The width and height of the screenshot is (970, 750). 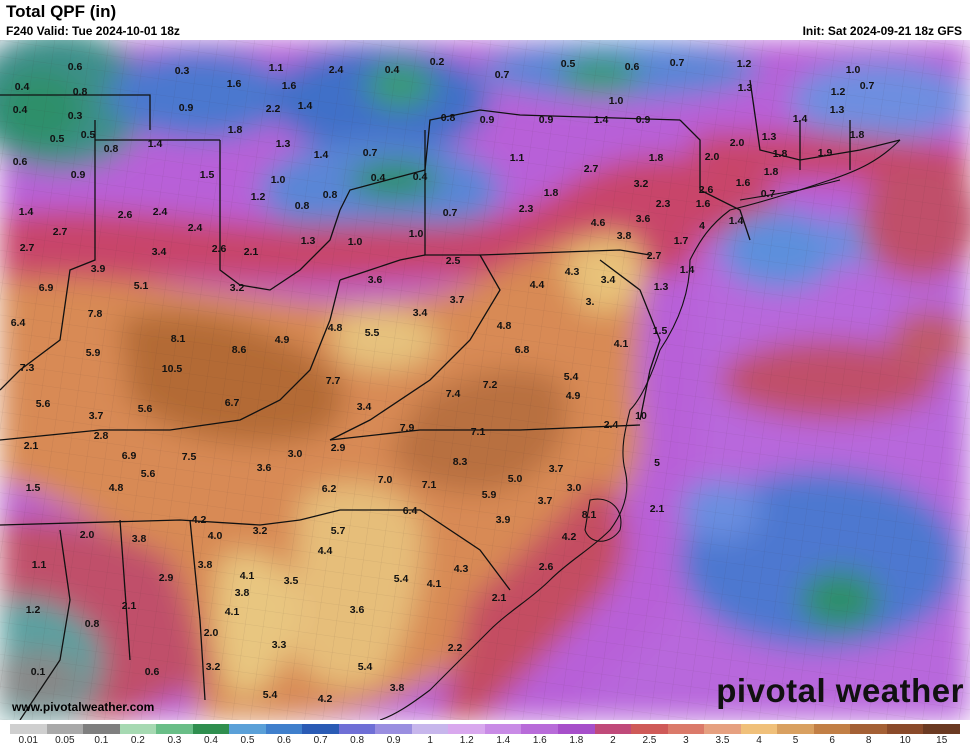 What do you see at coordinates (28, 740) in the screenshot?
I see `legend-tick-label: 0.01` at bounding box center [28, 740].